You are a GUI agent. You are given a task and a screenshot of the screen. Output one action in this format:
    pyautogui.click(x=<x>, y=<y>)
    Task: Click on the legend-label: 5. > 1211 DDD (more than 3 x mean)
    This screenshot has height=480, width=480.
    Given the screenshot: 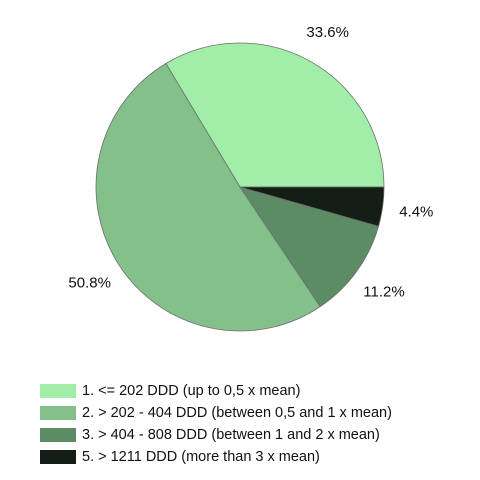 What is the action you would take?
    pyautogui.click(x=201, y=457)
    